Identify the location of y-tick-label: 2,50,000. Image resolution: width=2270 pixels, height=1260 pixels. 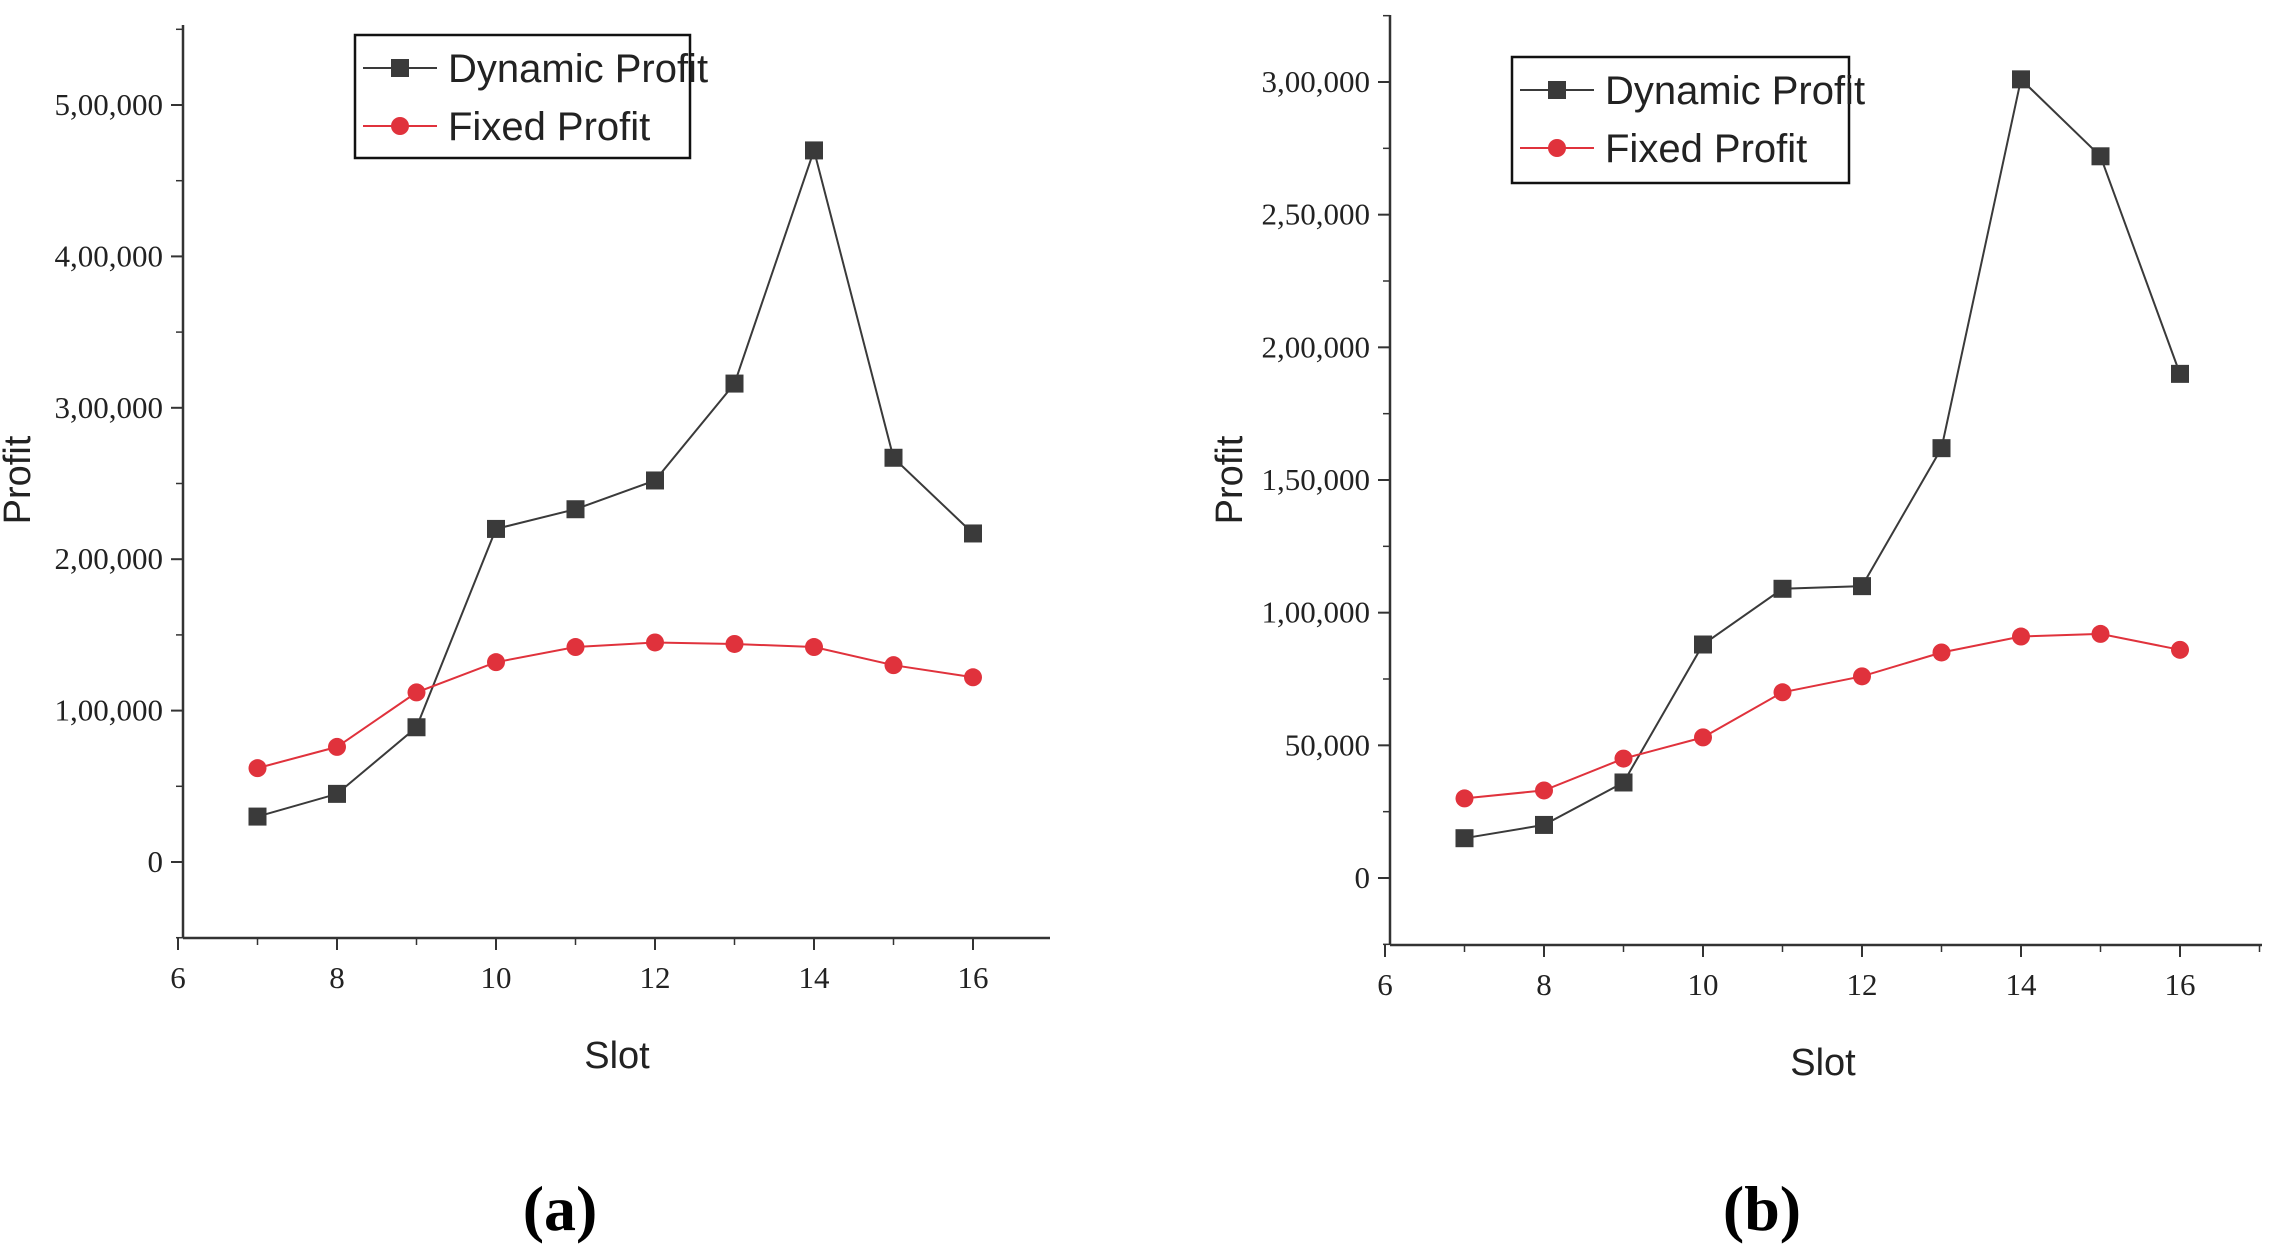
(1316, 214).